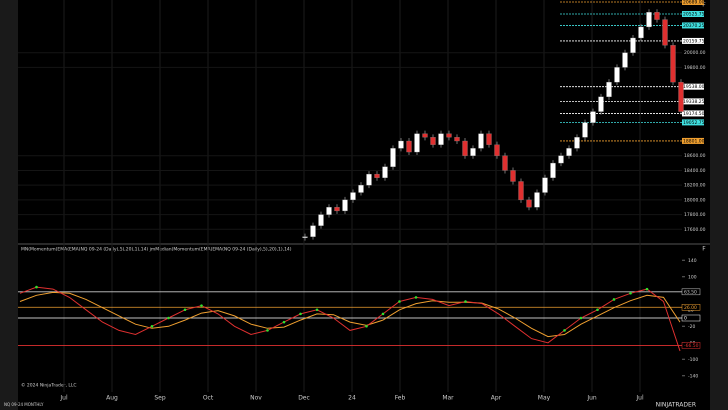  What do you see at coordinates (160, 398) in the screenshot?
I see `month-label: Sep` at bounding box center [160, 398].